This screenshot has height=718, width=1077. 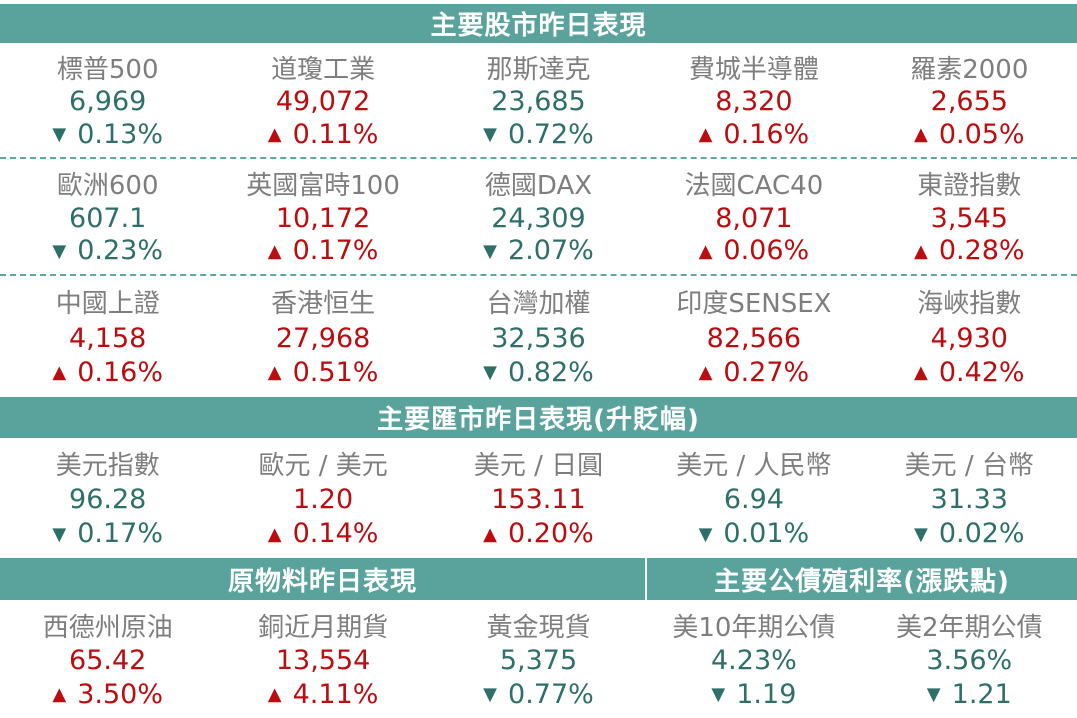 I want to click on section-title-fx: 主要匯市昨日表現(升貶幅), so click(x=538, y=420).